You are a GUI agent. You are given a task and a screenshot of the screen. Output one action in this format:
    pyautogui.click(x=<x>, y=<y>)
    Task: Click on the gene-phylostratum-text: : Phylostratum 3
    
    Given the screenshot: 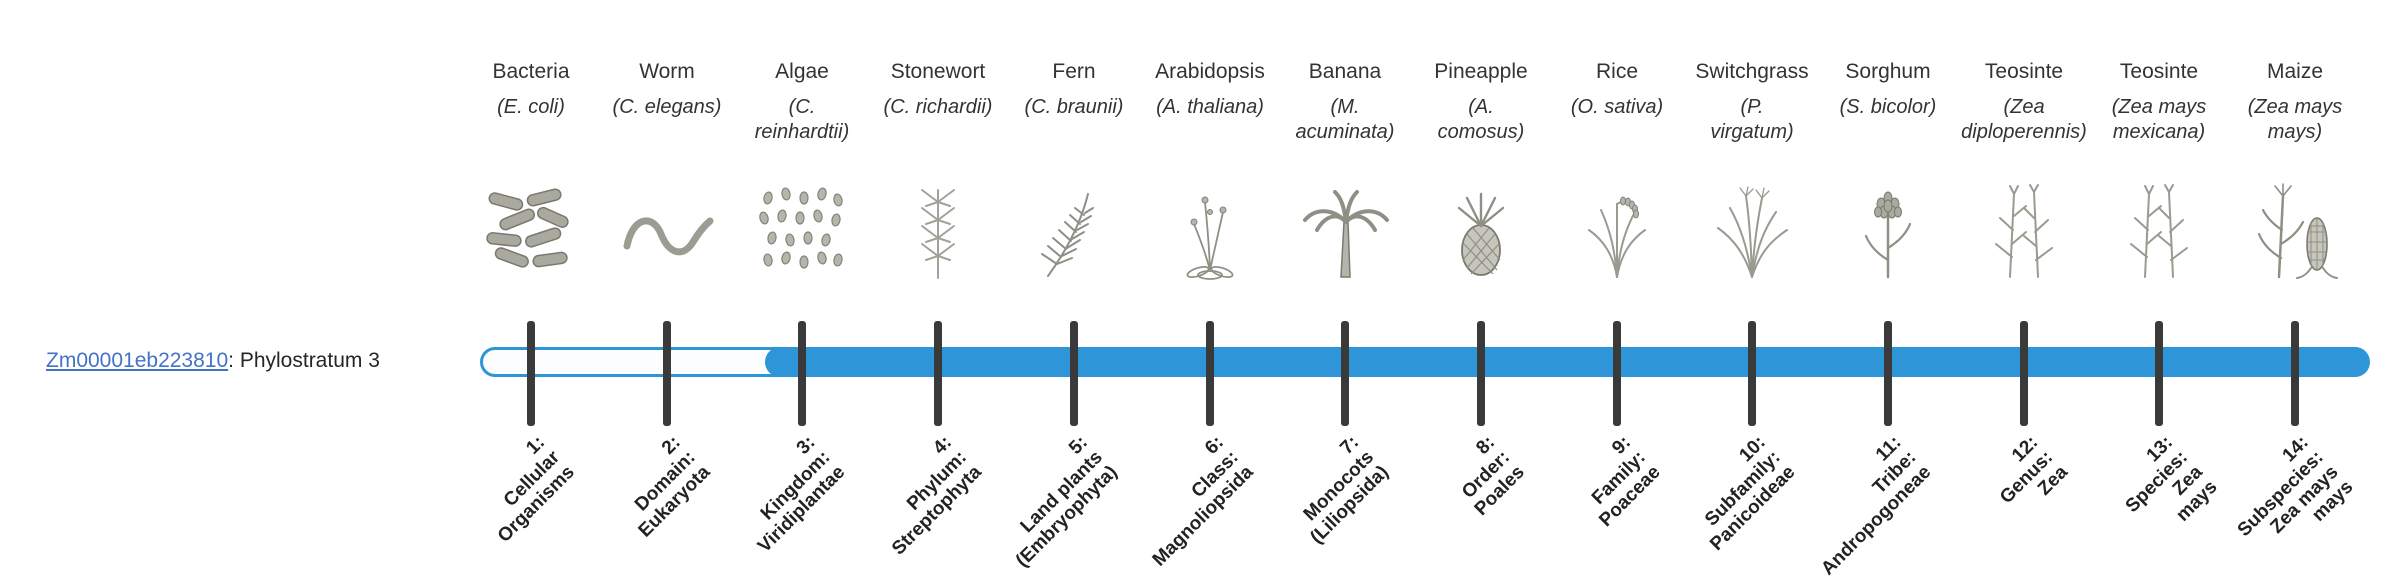 What is the action you would take?
    pyautogui.click(x=304, y=360)
    